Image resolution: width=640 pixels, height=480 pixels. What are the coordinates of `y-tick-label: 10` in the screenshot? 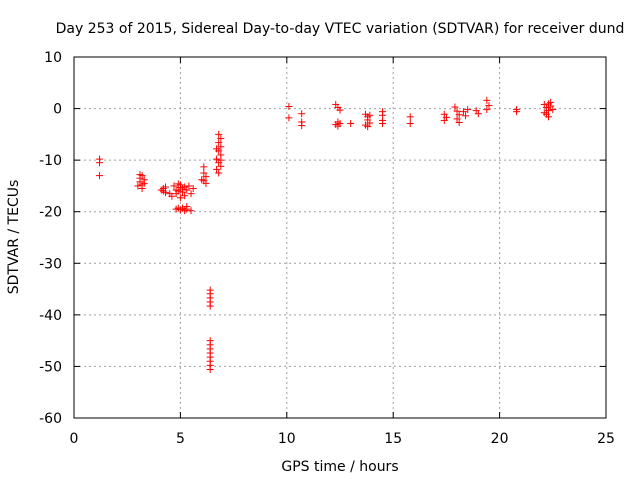 It's located at (53, 58).